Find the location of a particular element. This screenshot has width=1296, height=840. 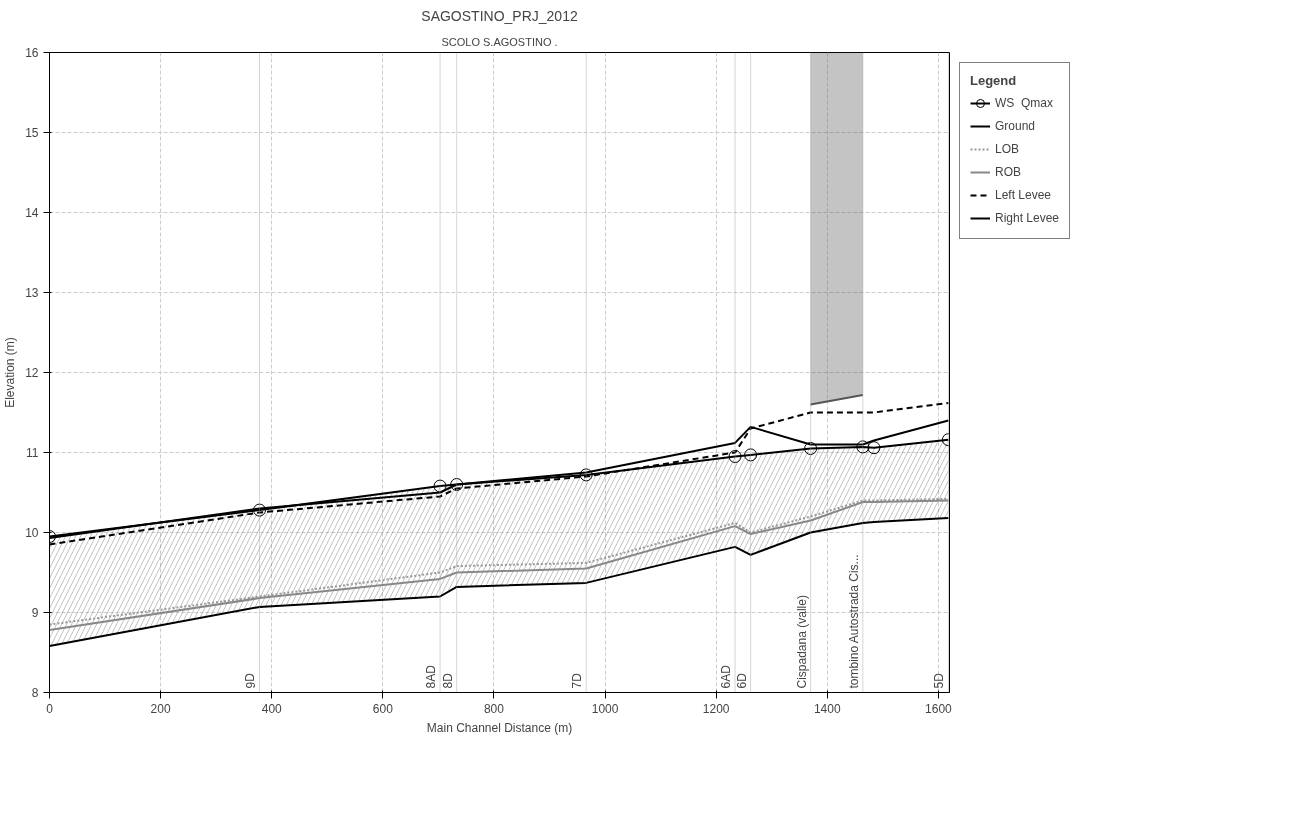

y-tick-label: 16 is located at coordinates (32, 53).